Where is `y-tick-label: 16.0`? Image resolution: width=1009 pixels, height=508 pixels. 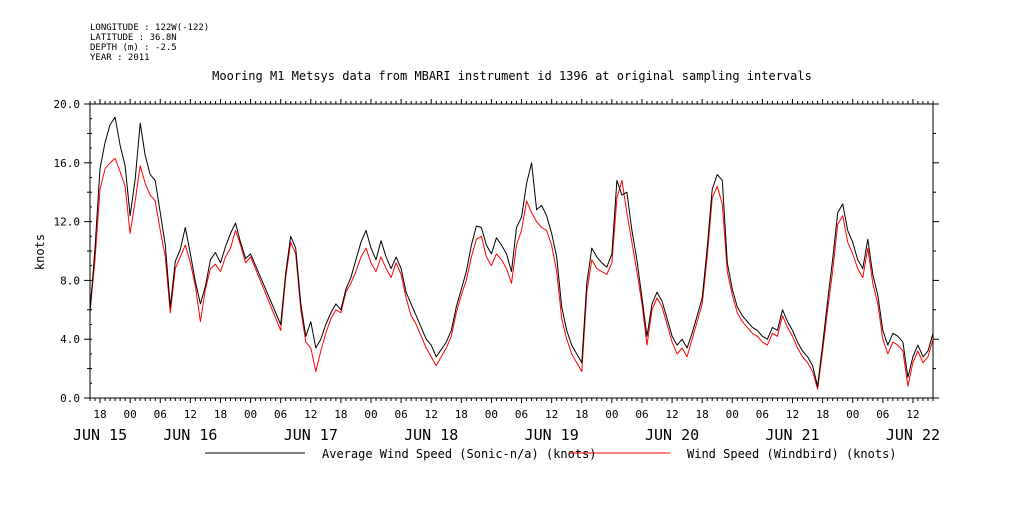 y-tick-label: 16.0 is located at coordinates (67, 163).